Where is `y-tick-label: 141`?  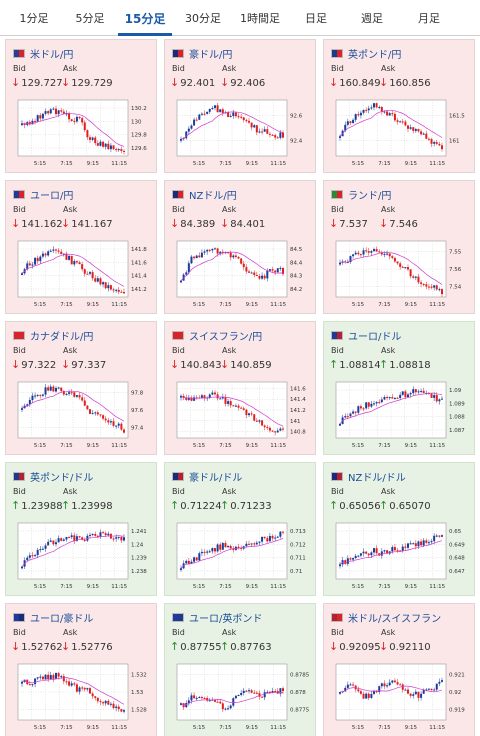
y-tick-label: 141 is located at coordinates (295, 422).